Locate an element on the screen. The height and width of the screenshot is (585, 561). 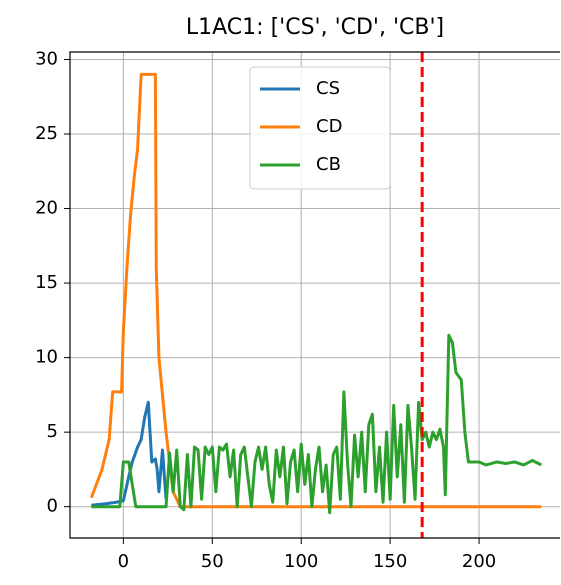
y-tick-label: 20 is located at coordinates (46, 208).